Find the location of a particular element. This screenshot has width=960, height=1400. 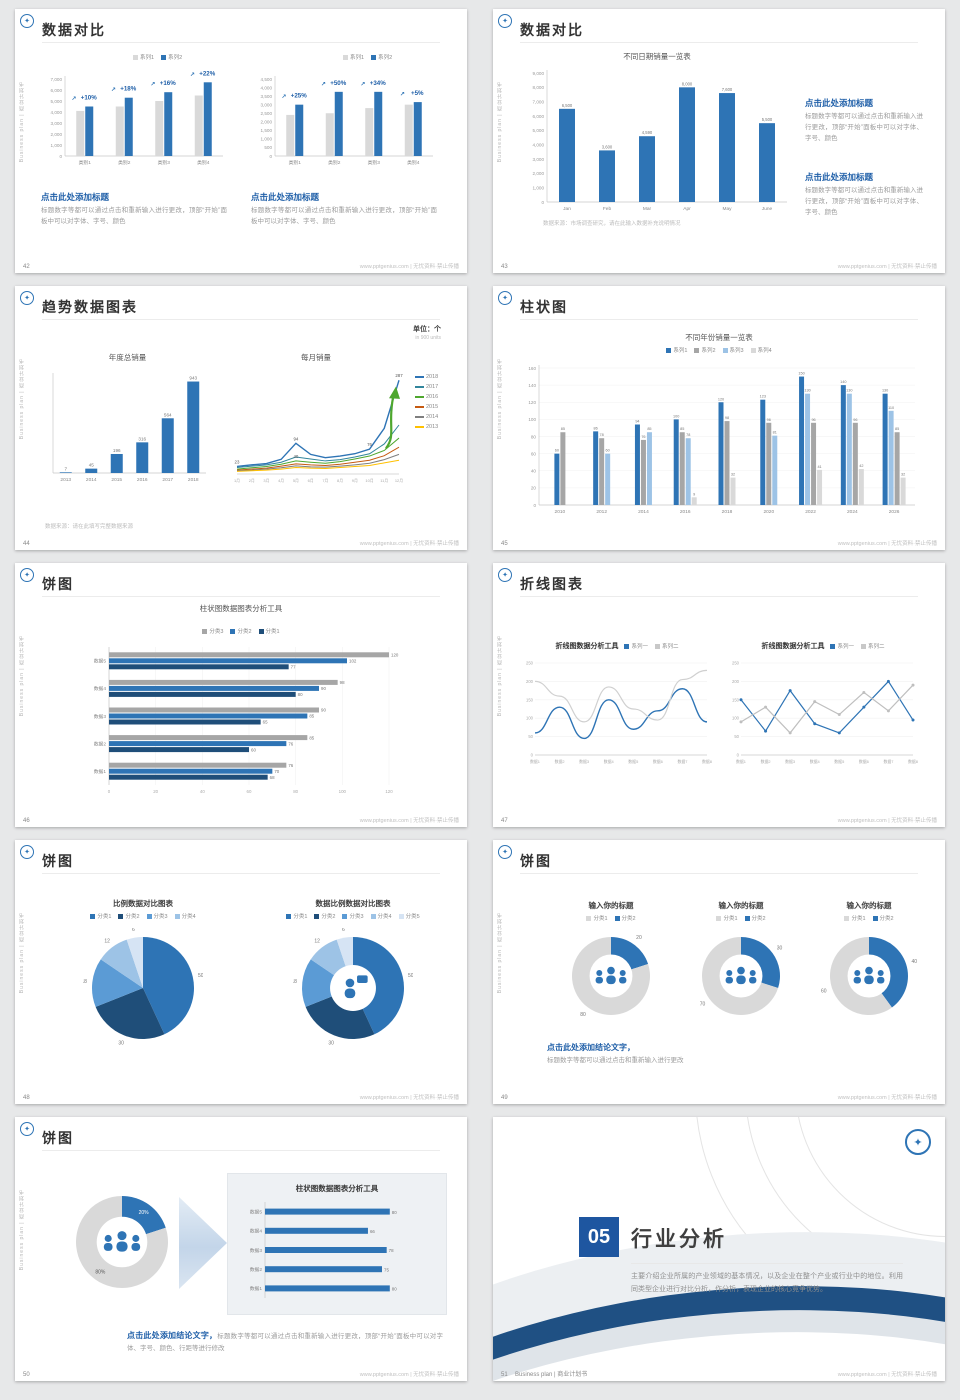

panel-title: 柱状图数据图表分析工具 is located at coordinates (337, 1188).